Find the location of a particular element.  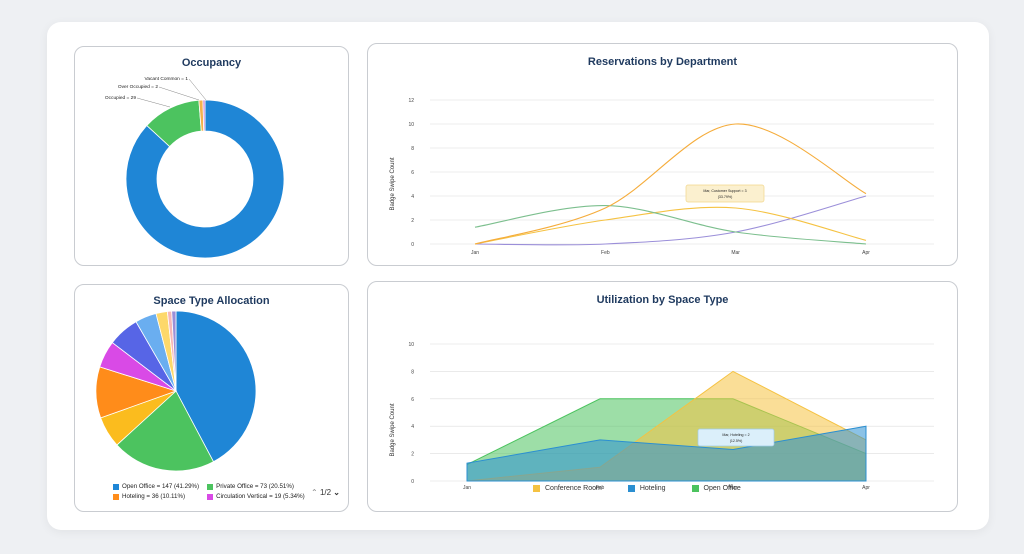

legend-label: Open Office is located at coordinates (722, 488).